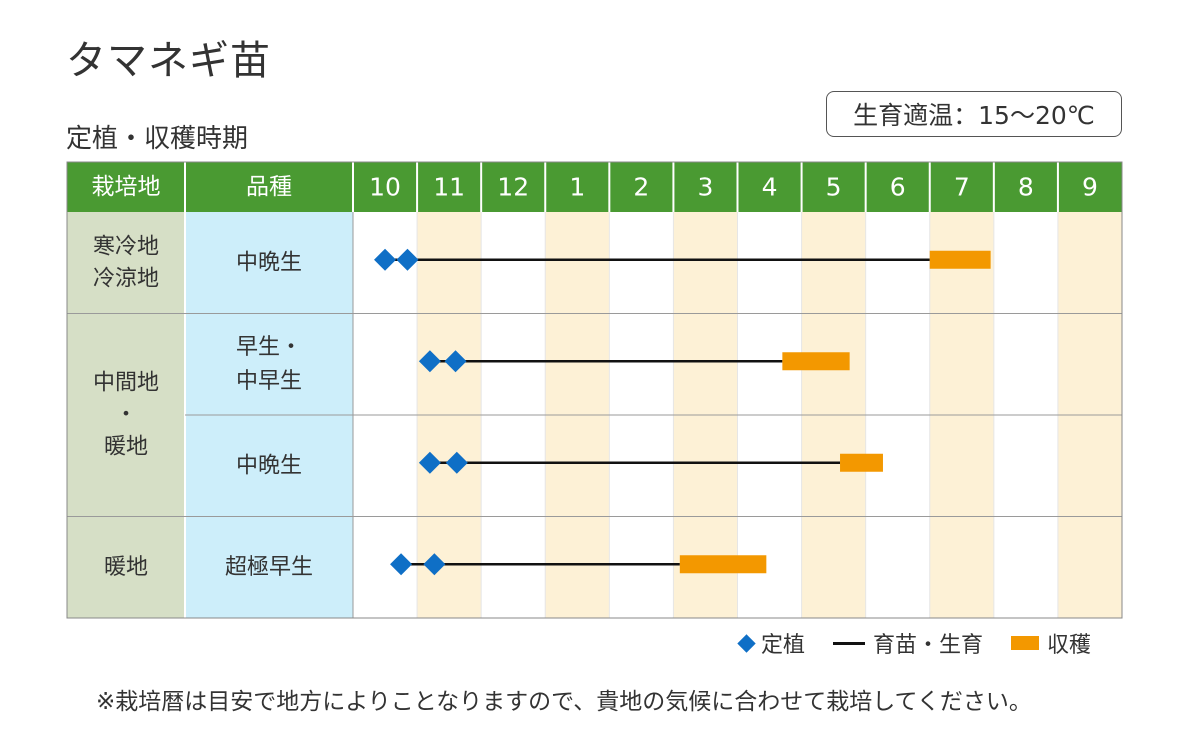 This screenshot has height=735, width=1190. What do you see at coordinates (513, 187) in the screenshot?
I see `month-label: 12` at bounding box center [513, 187].